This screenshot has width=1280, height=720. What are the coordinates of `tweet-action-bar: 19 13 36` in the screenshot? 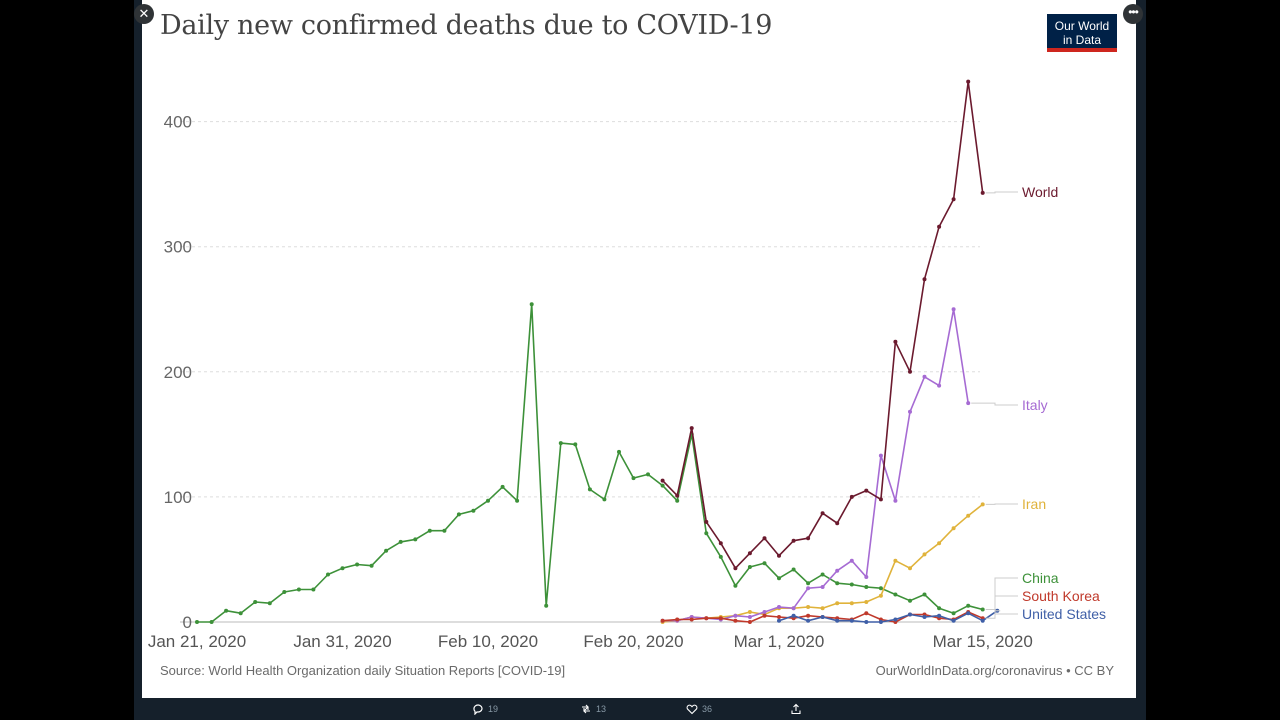 It's located at (640, 709).